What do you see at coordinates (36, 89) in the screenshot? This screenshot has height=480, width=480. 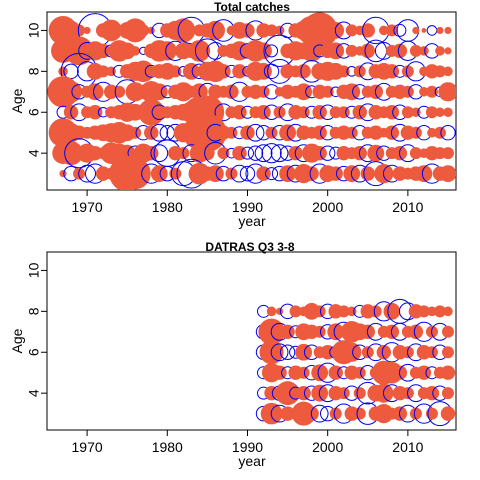 I see `y-axis: 4 6 8 10` at bounding box center [36, 89].